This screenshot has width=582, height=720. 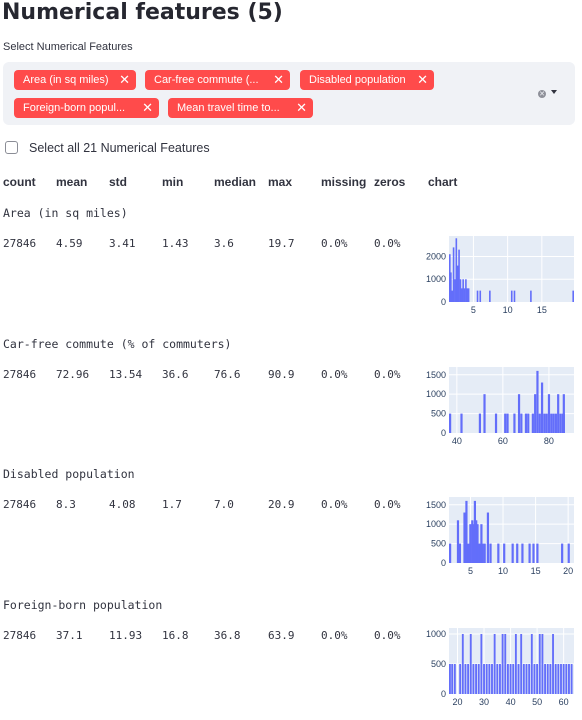 What do you see at coordinates (69, 474) in the screenshot?
I see `feature-name: Disabled population` at bounding box center [69, 474].